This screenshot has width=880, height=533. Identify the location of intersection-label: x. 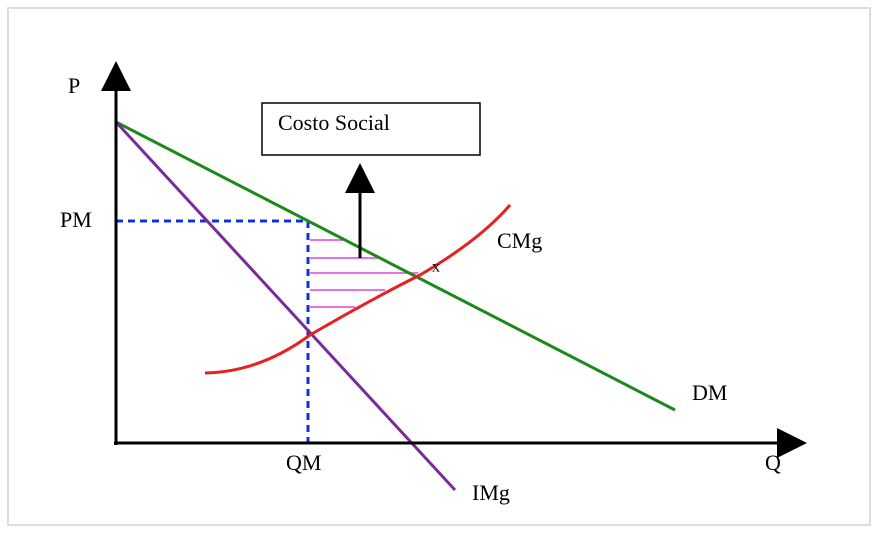
(436, 267).